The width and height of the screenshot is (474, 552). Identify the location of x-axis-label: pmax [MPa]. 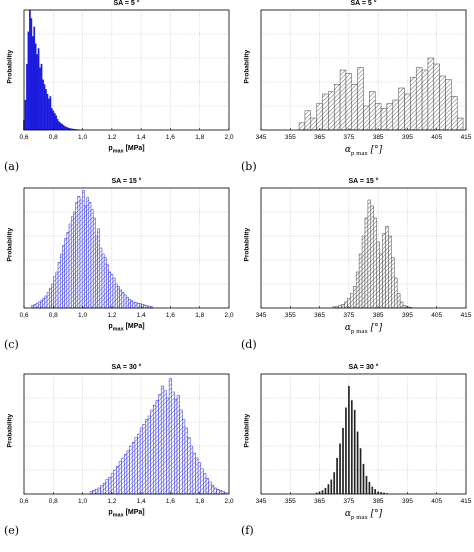
(126, 513).